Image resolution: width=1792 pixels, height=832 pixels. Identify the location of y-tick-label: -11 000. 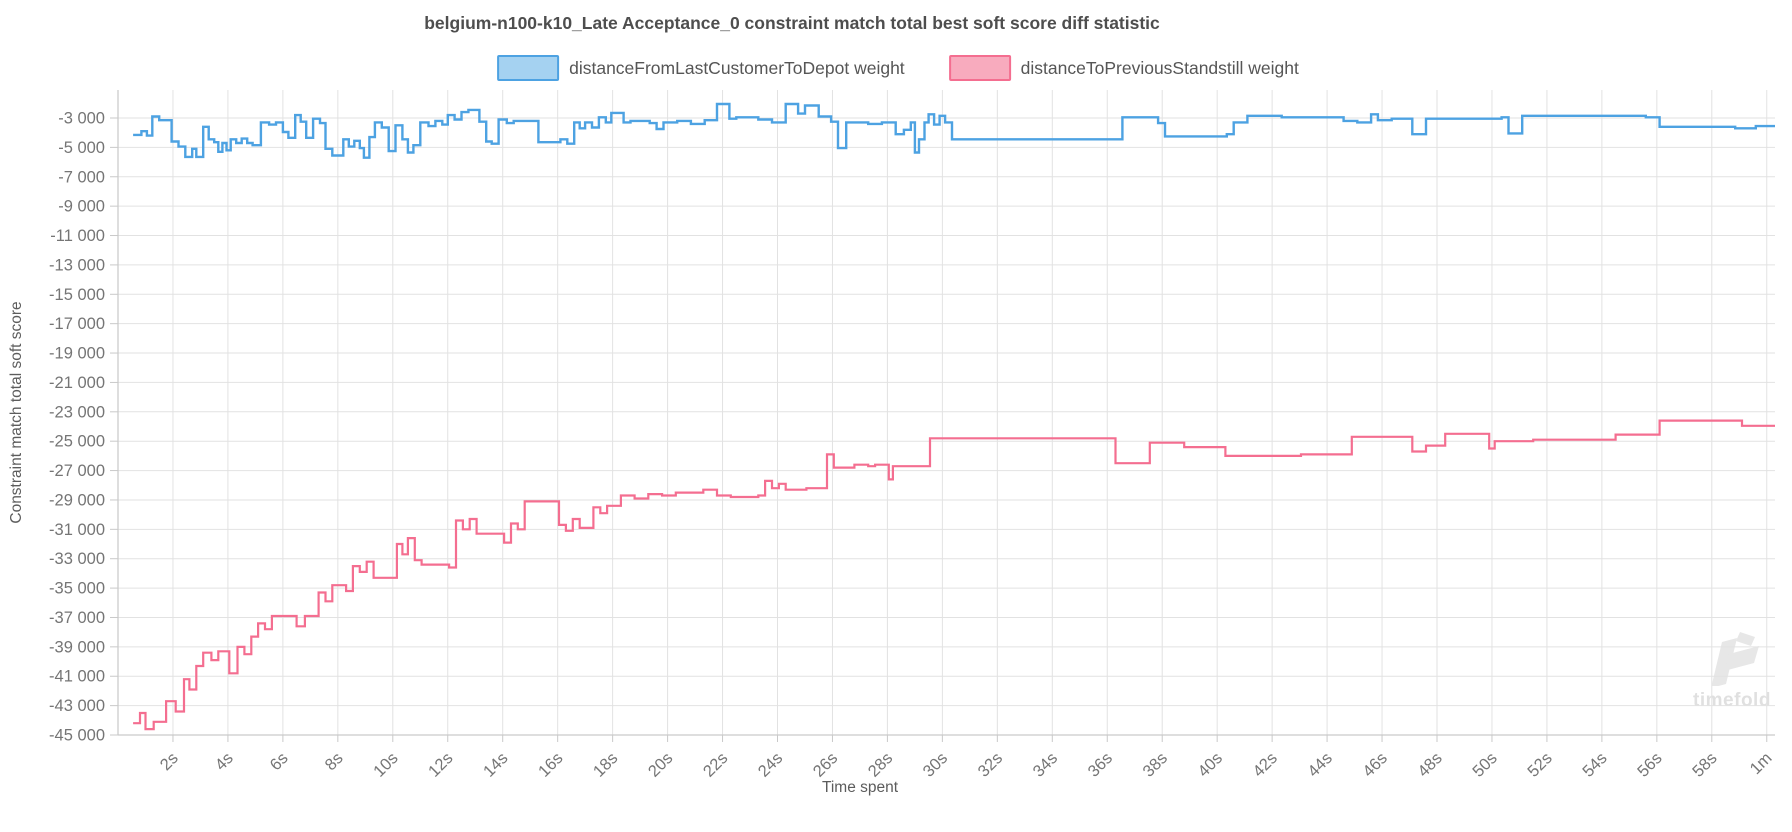
(77, 236).